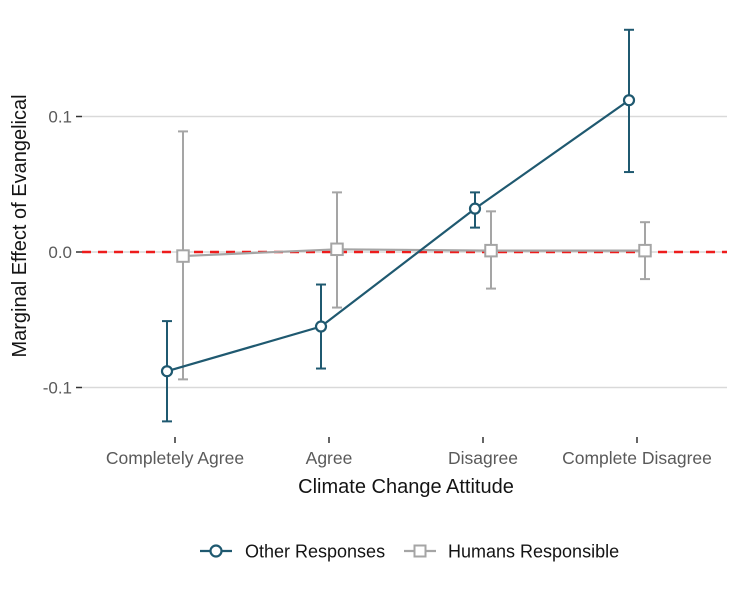 This screenshot has width=739, height=591. What do you see at coordinates (183, 256) in the screenshot?
I see `point-humans-responsible-completely-agree` at bounding box center [183, 256].